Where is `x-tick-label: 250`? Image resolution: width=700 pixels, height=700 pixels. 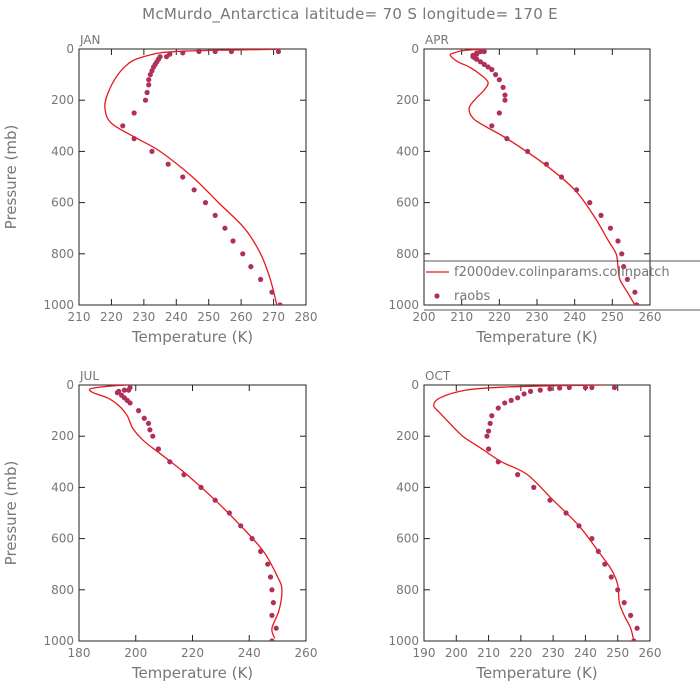
x-tick-label: 250 is located at coordinates (617, 653).